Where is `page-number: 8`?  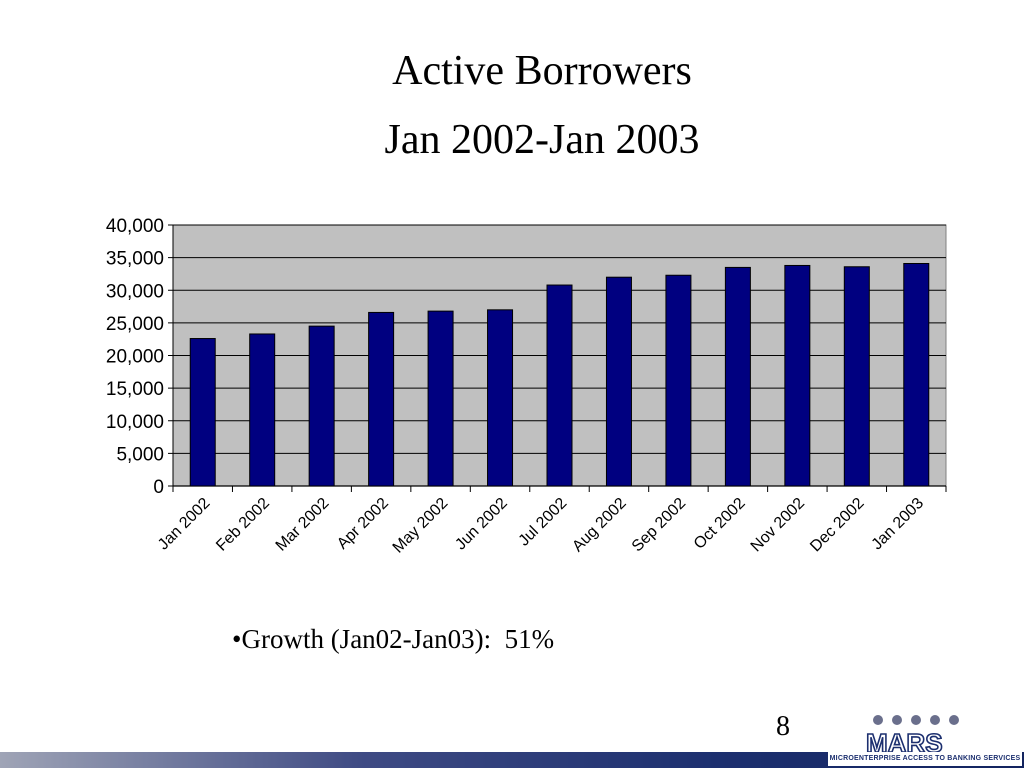 page-number: 8 is located at coordinates (783, 726).